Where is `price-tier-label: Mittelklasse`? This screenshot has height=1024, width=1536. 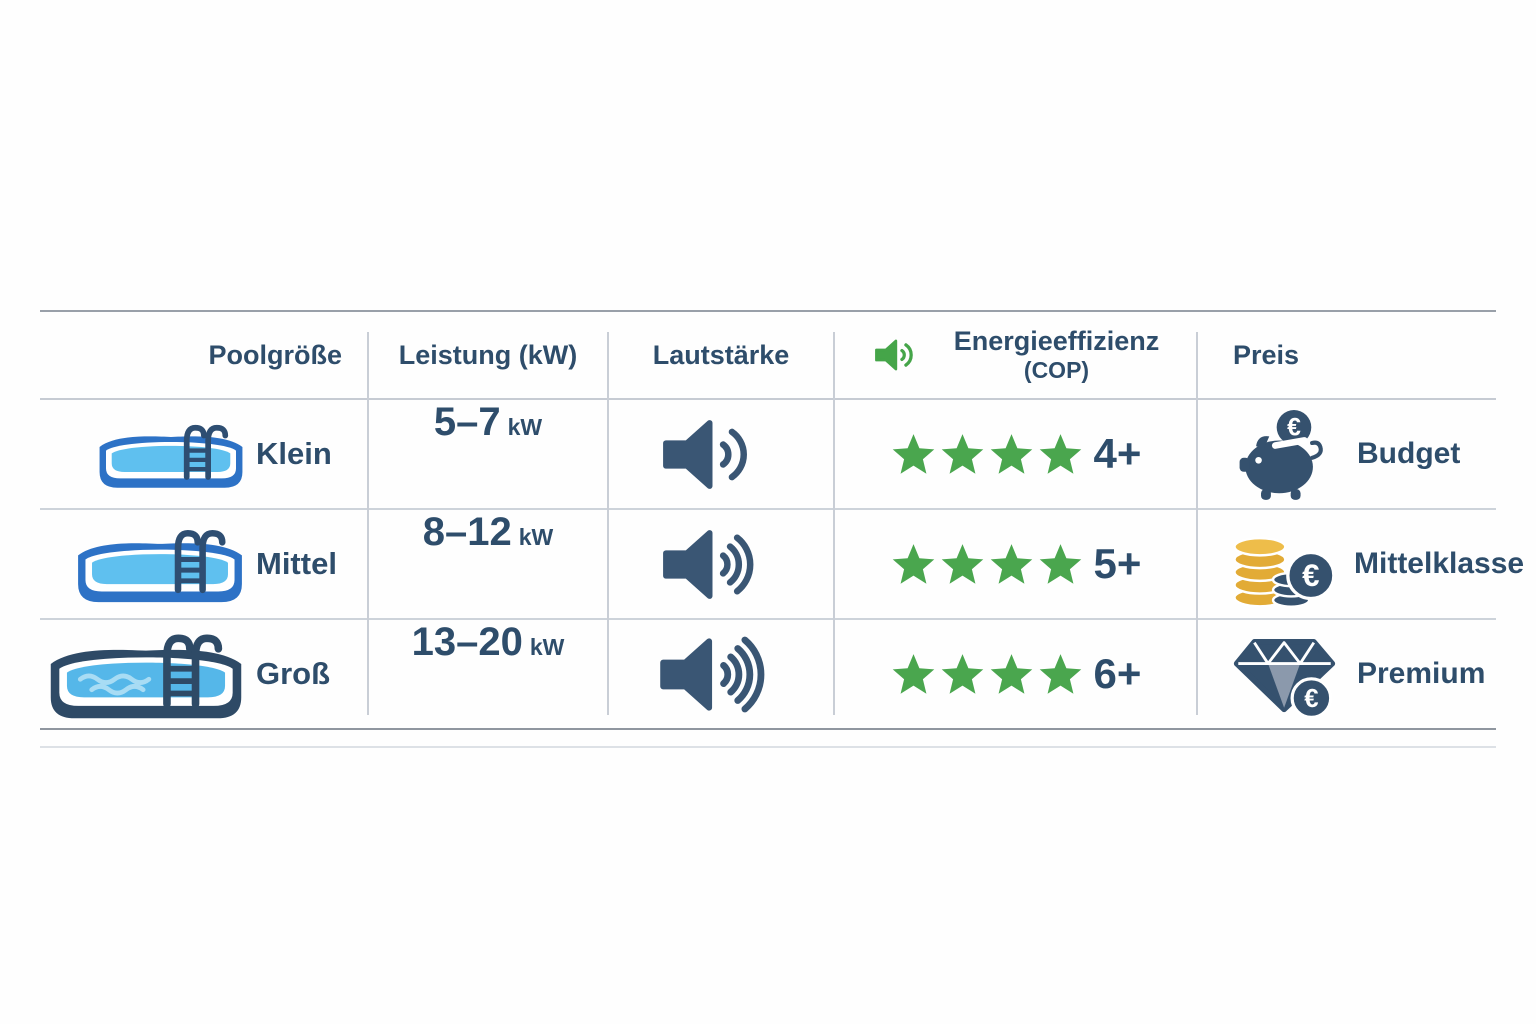 price-tier-label: Mittelklasse is located at coordinates (1439, 563).